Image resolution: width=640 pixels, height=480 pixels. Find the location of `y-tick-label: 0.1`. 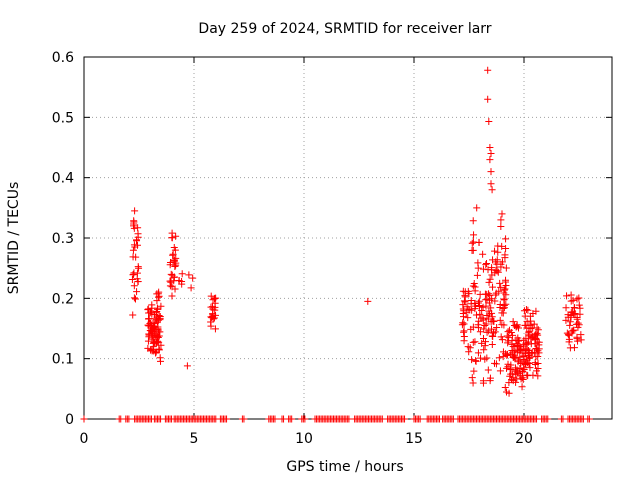

y-tick-label: 0.1 is located at coordinates (63, 360).